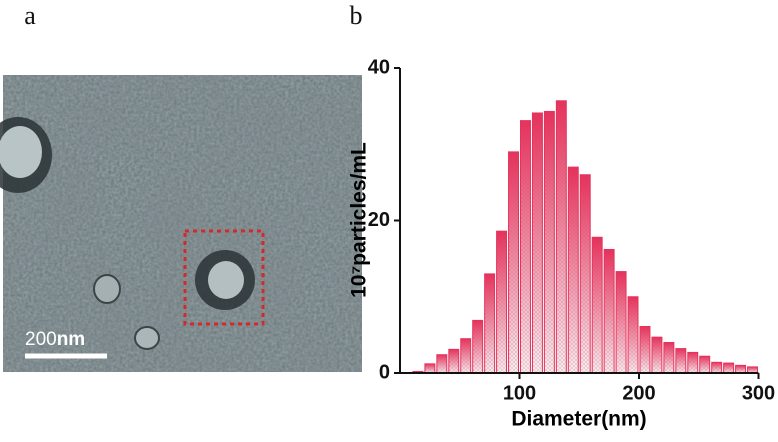  I want to click on y-tick-label: 40, so click(379, 67).